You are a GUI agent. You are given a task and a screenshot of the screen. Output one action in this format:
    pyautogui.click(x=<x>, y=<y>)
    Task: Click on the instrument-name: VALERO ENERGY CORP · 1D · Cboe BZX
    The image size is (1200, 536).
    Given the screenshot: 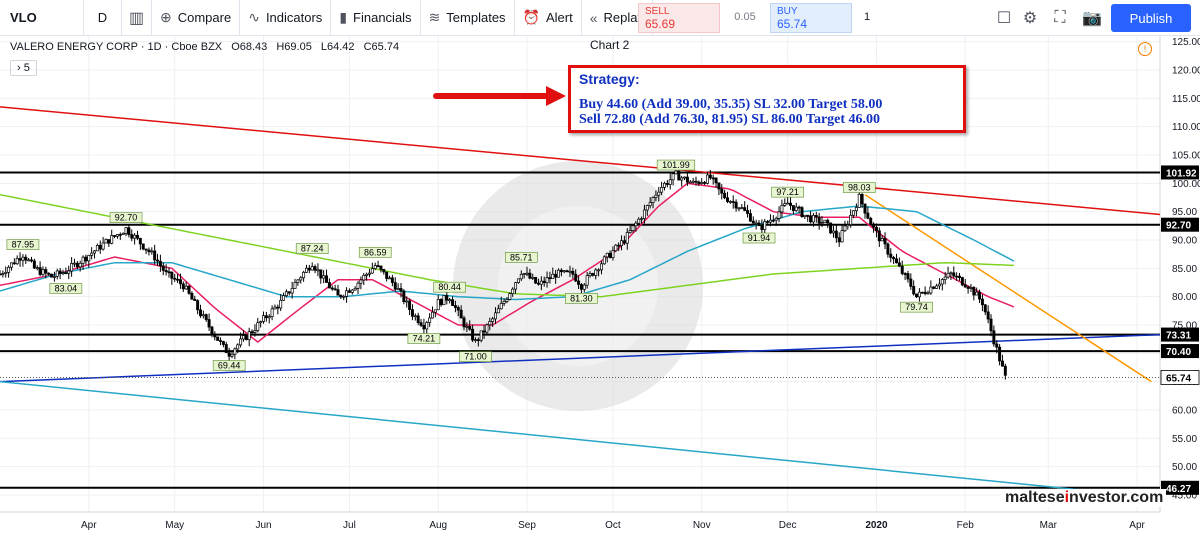 What is the action you would take?
    pyautogui.click(x=116, y=47)
    